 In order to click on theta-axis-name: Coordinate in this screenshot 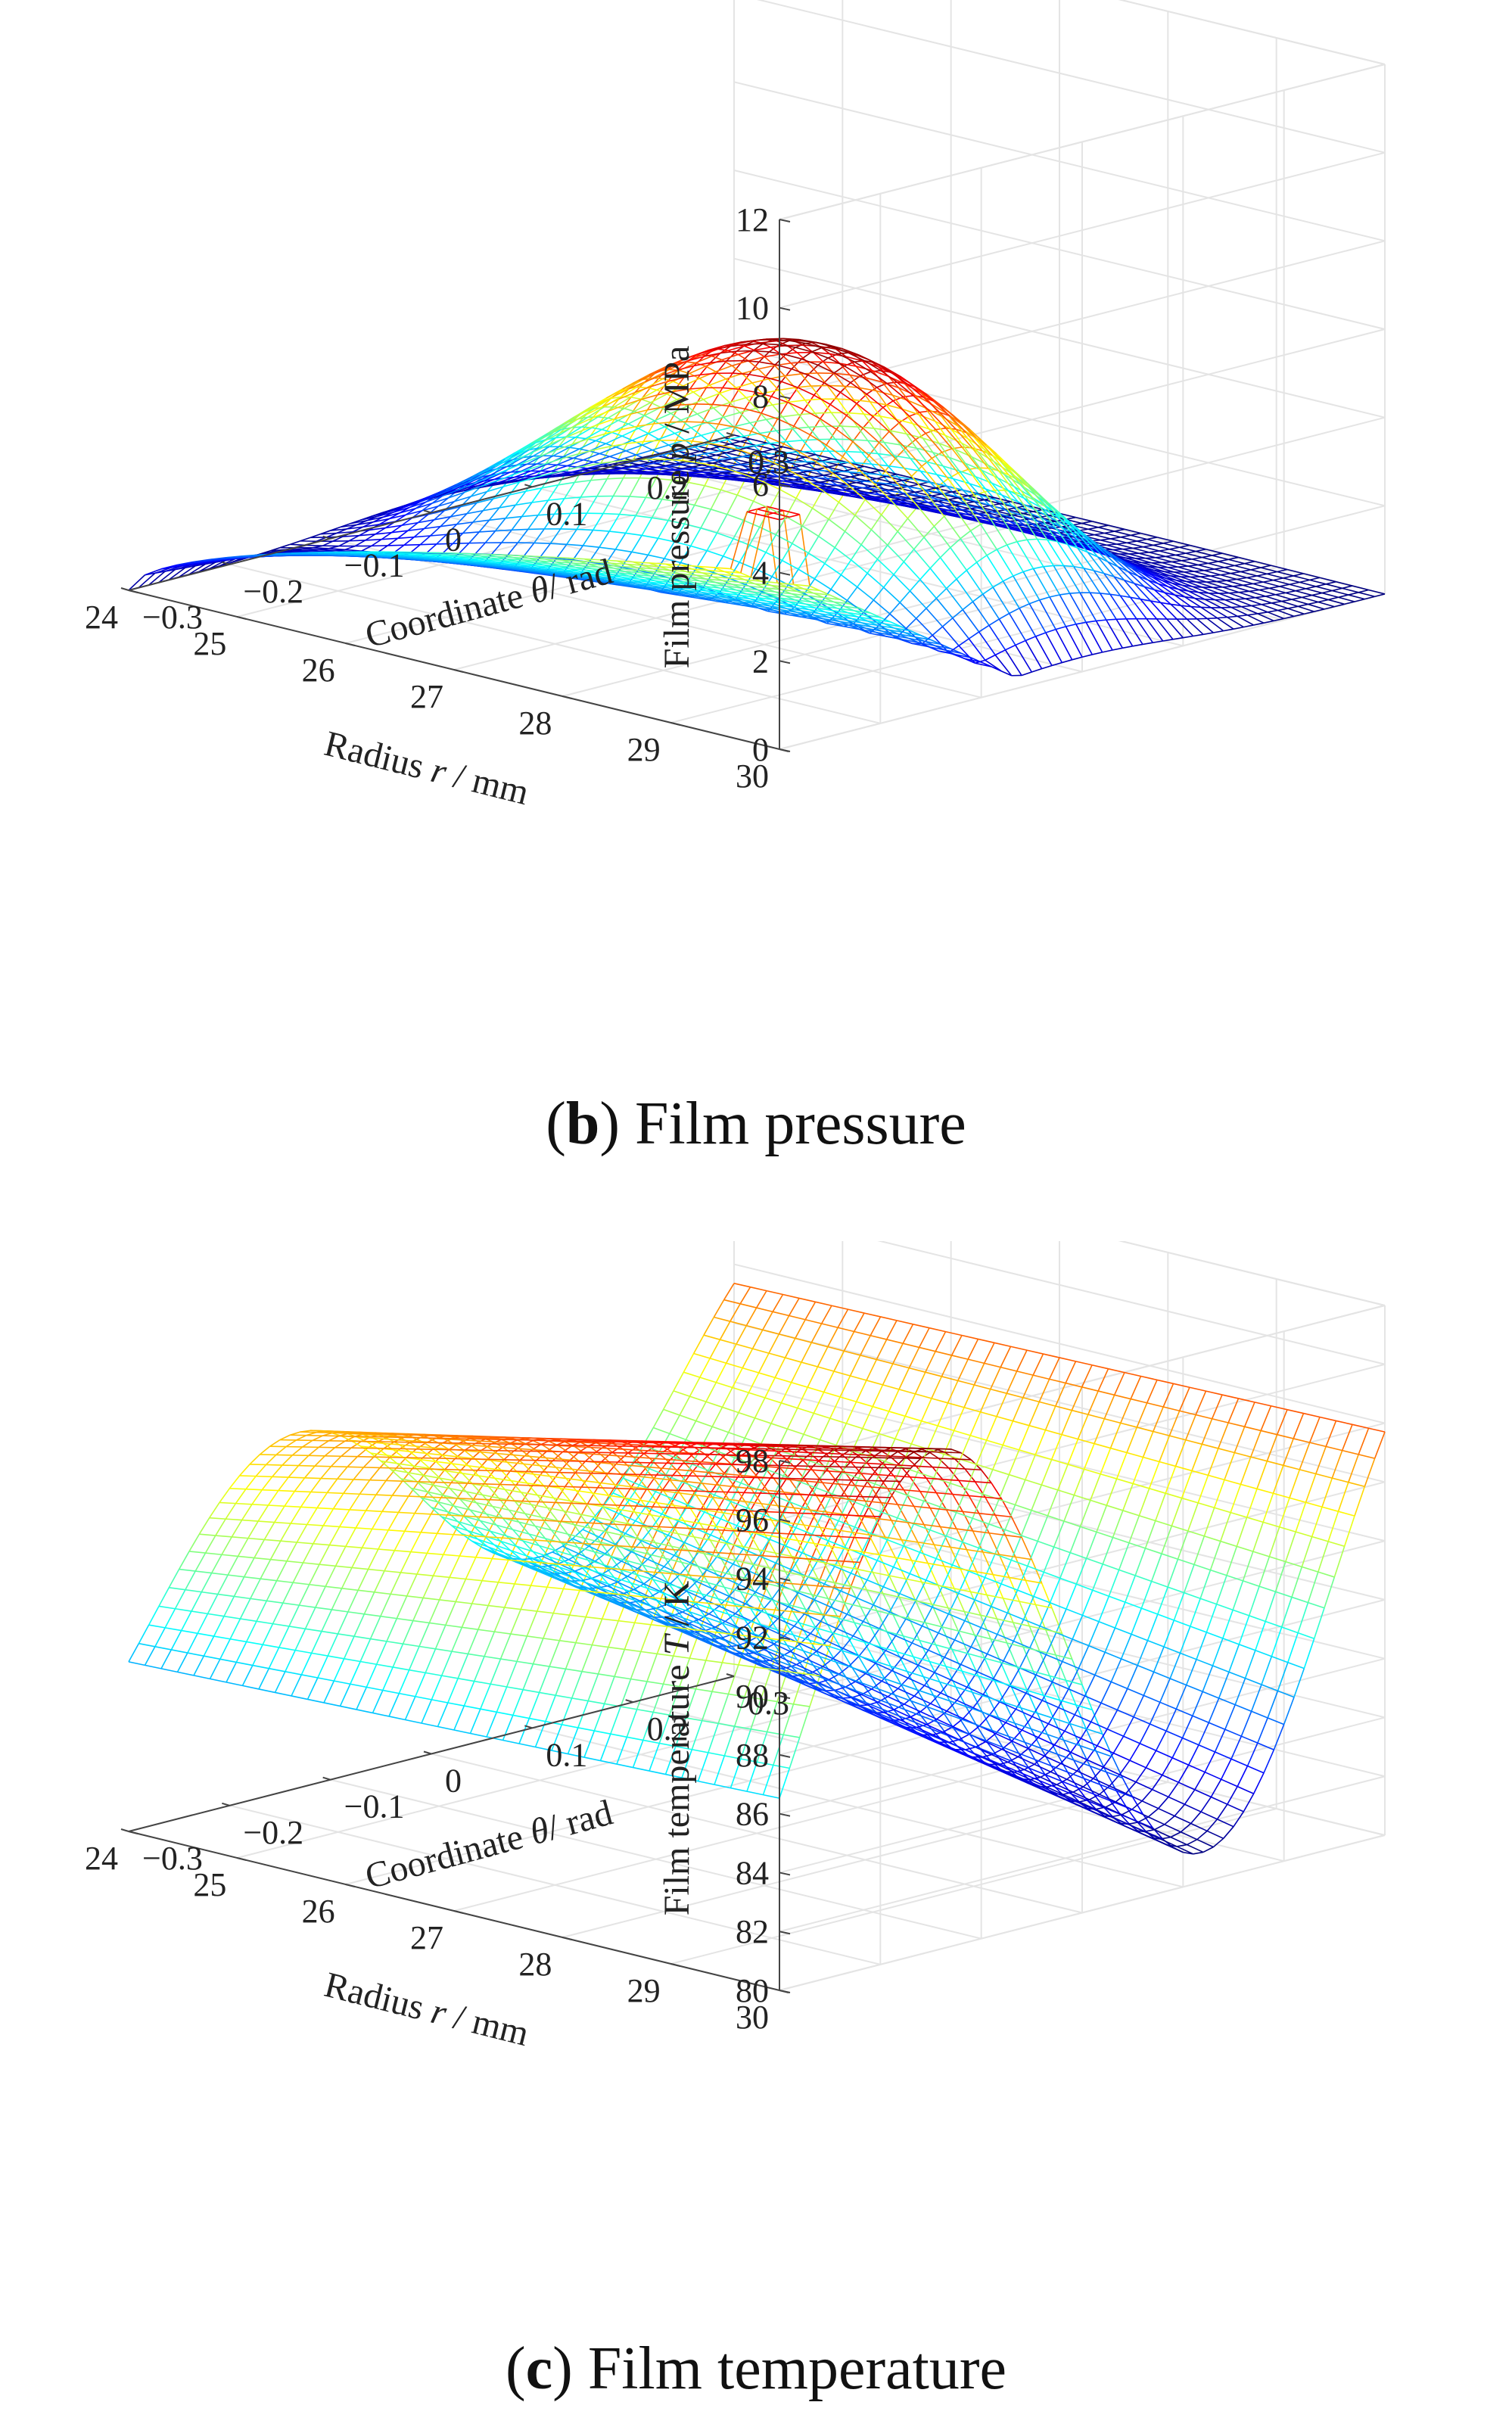, I will do `click(448, 614)`.